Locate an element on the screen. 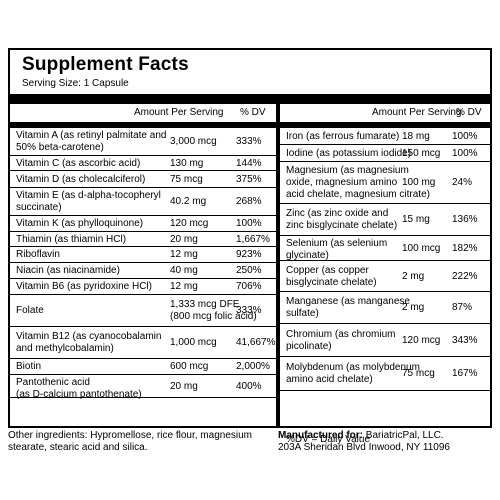 The height and width of the screenshot is (500, 500). nutrient-amount: 150 mcg is located at coordinates (421, 153).